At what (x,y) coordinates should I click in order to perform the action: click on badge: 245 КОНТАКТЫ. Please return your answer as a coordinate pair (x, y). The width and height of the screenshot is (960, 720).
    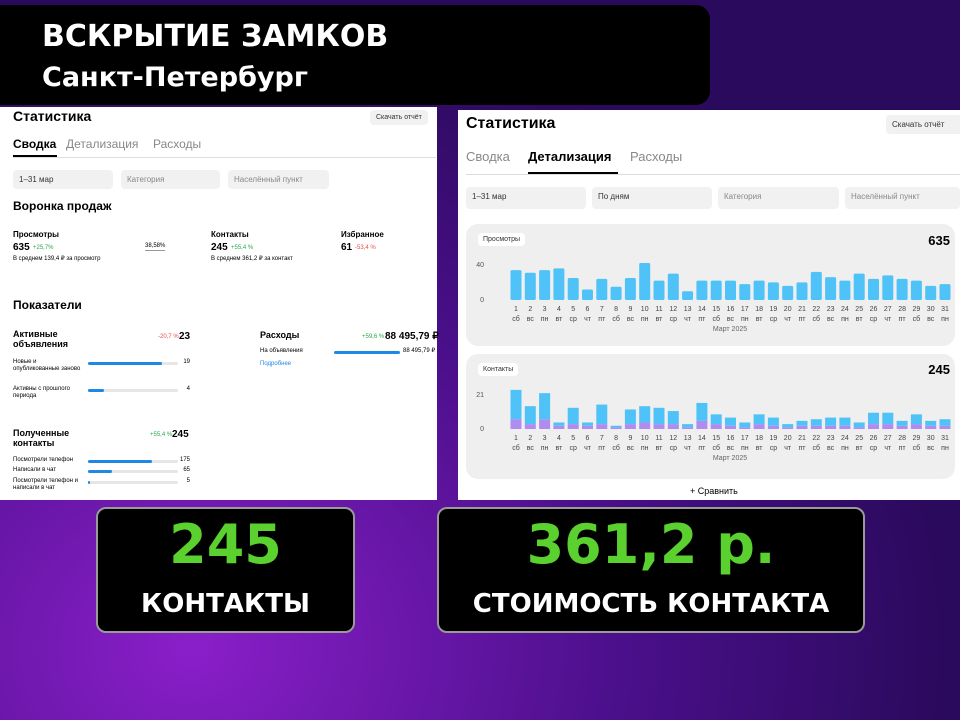
    Looking at the image, I should click on (225, 570).